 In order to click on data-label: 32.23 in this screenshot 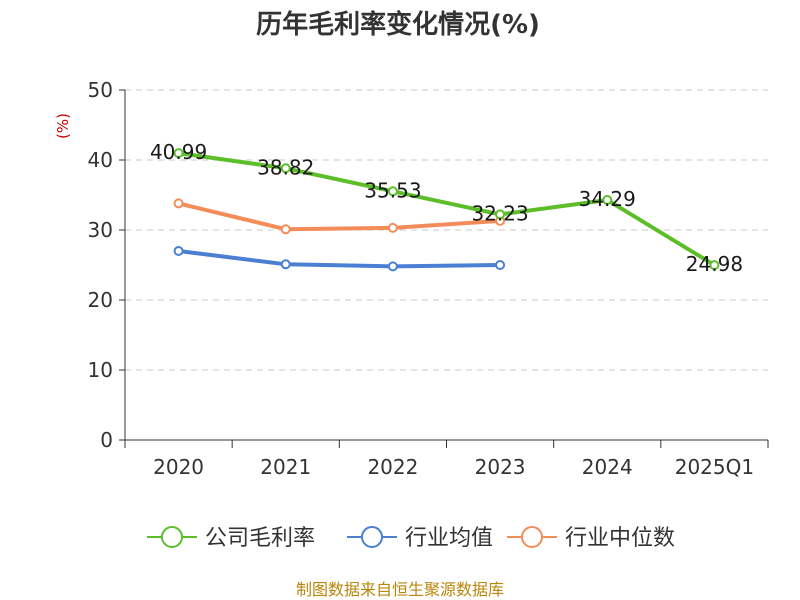, I will do `click(499, 213)`.